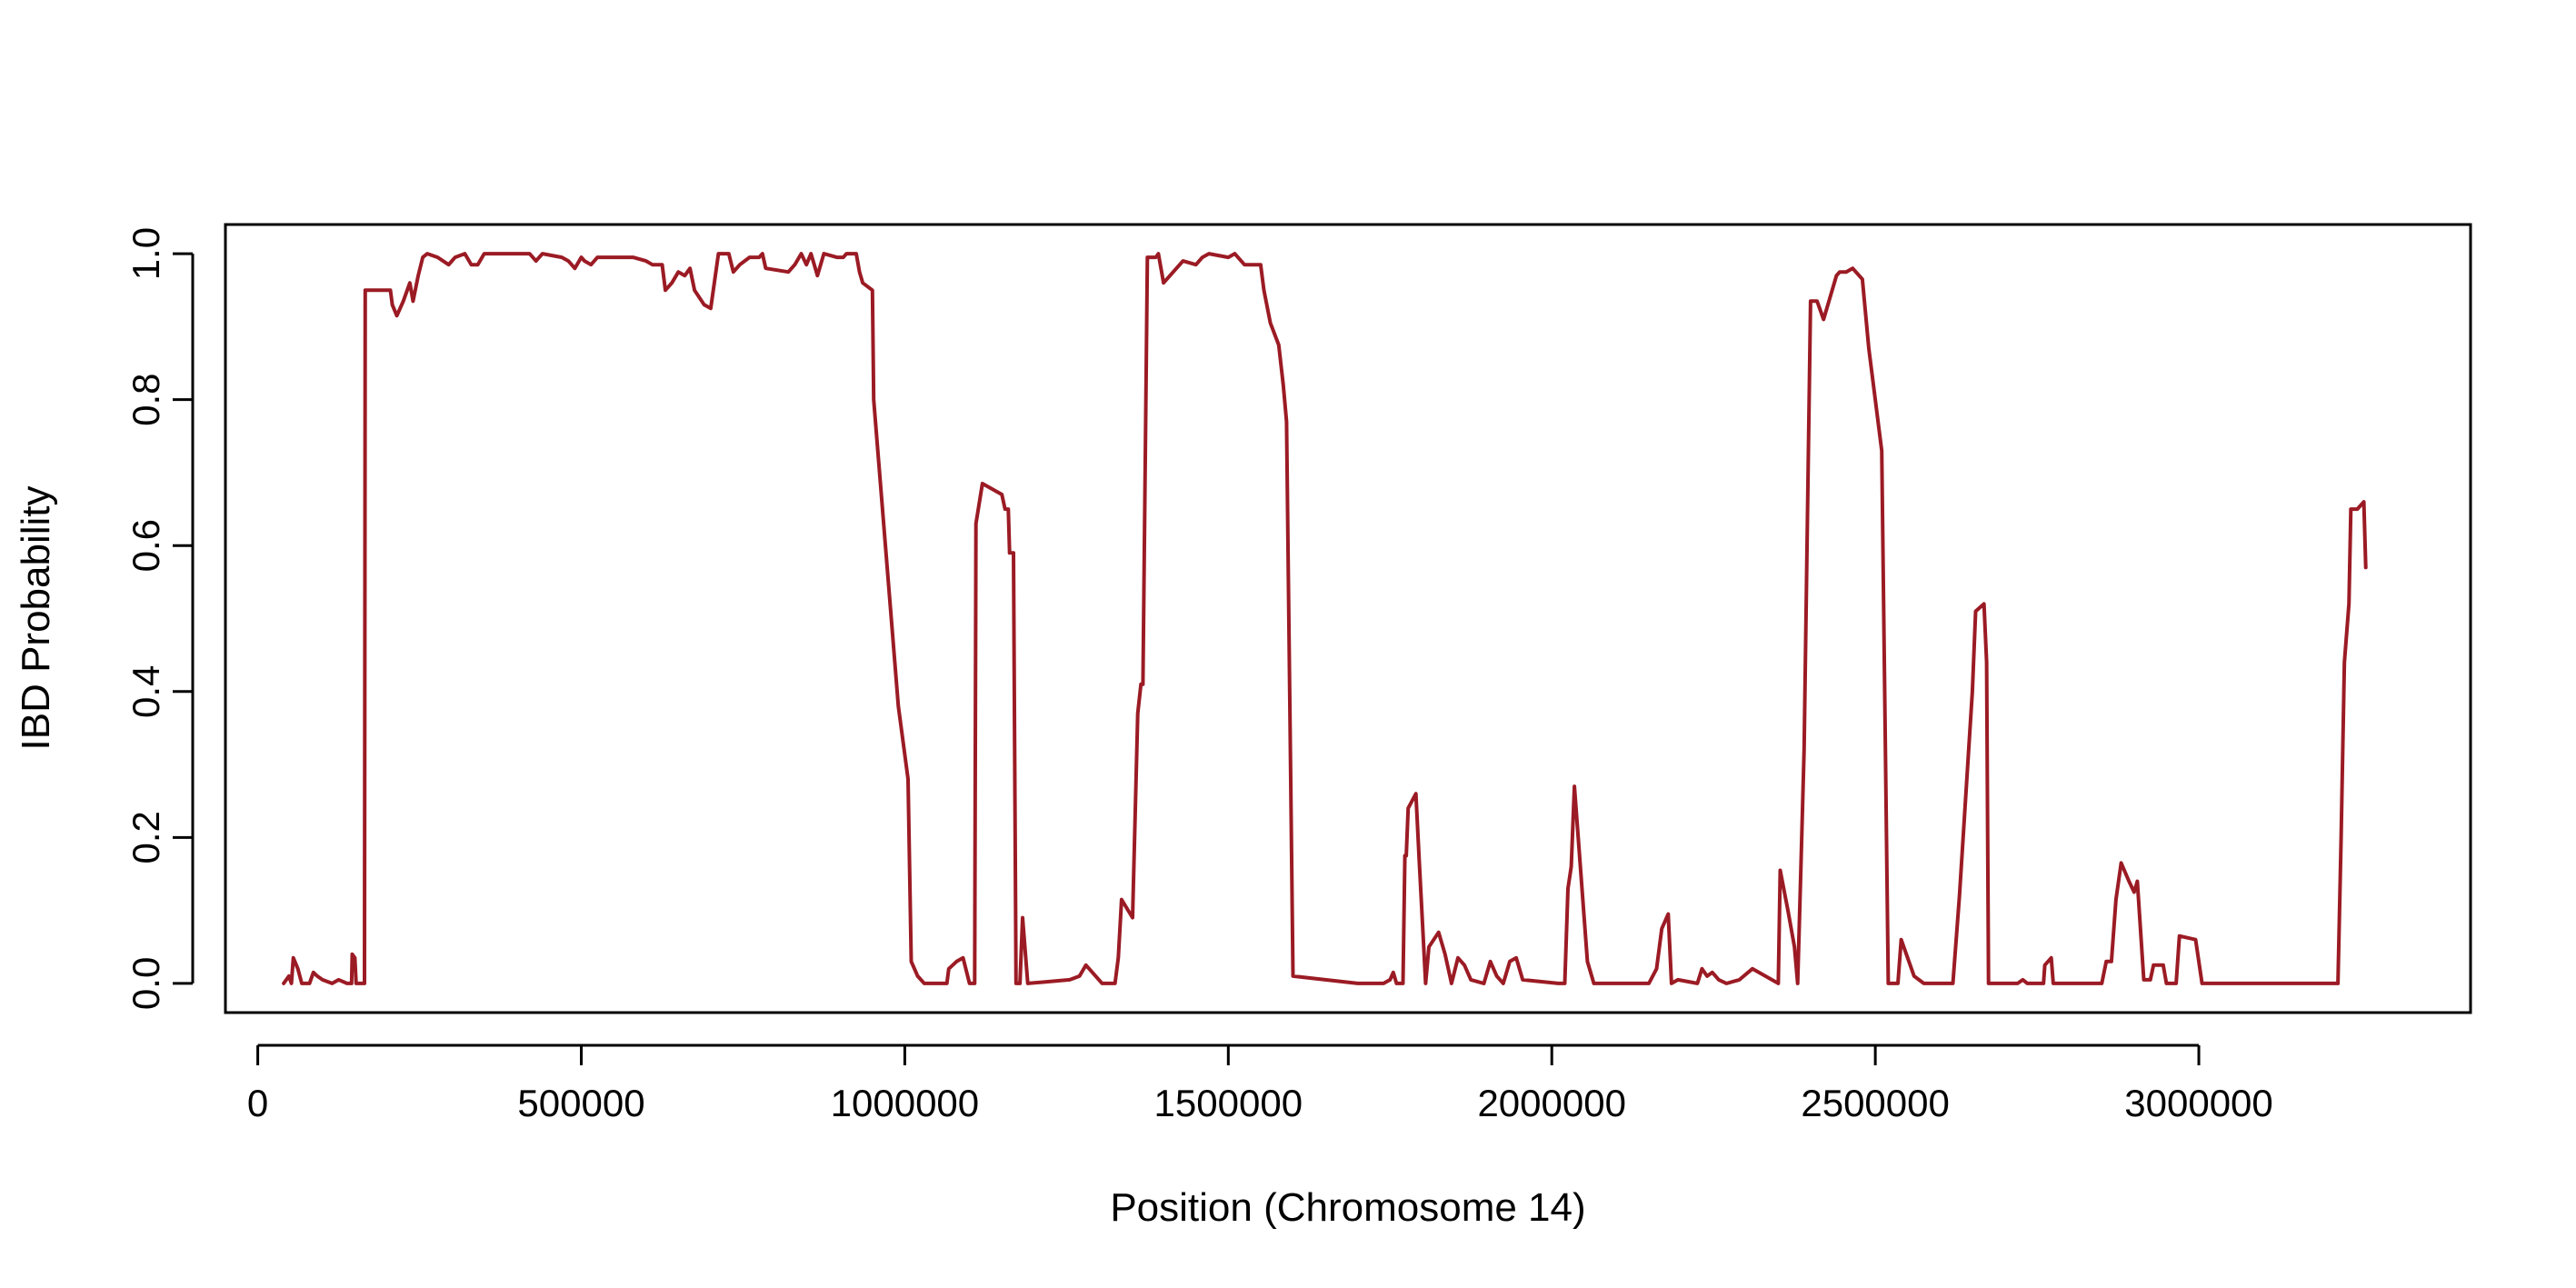  What do you see at coordinates (146, 691) in the screenshot?
I see `y-tick-label: 0.4` at bounding box center [146, 691].